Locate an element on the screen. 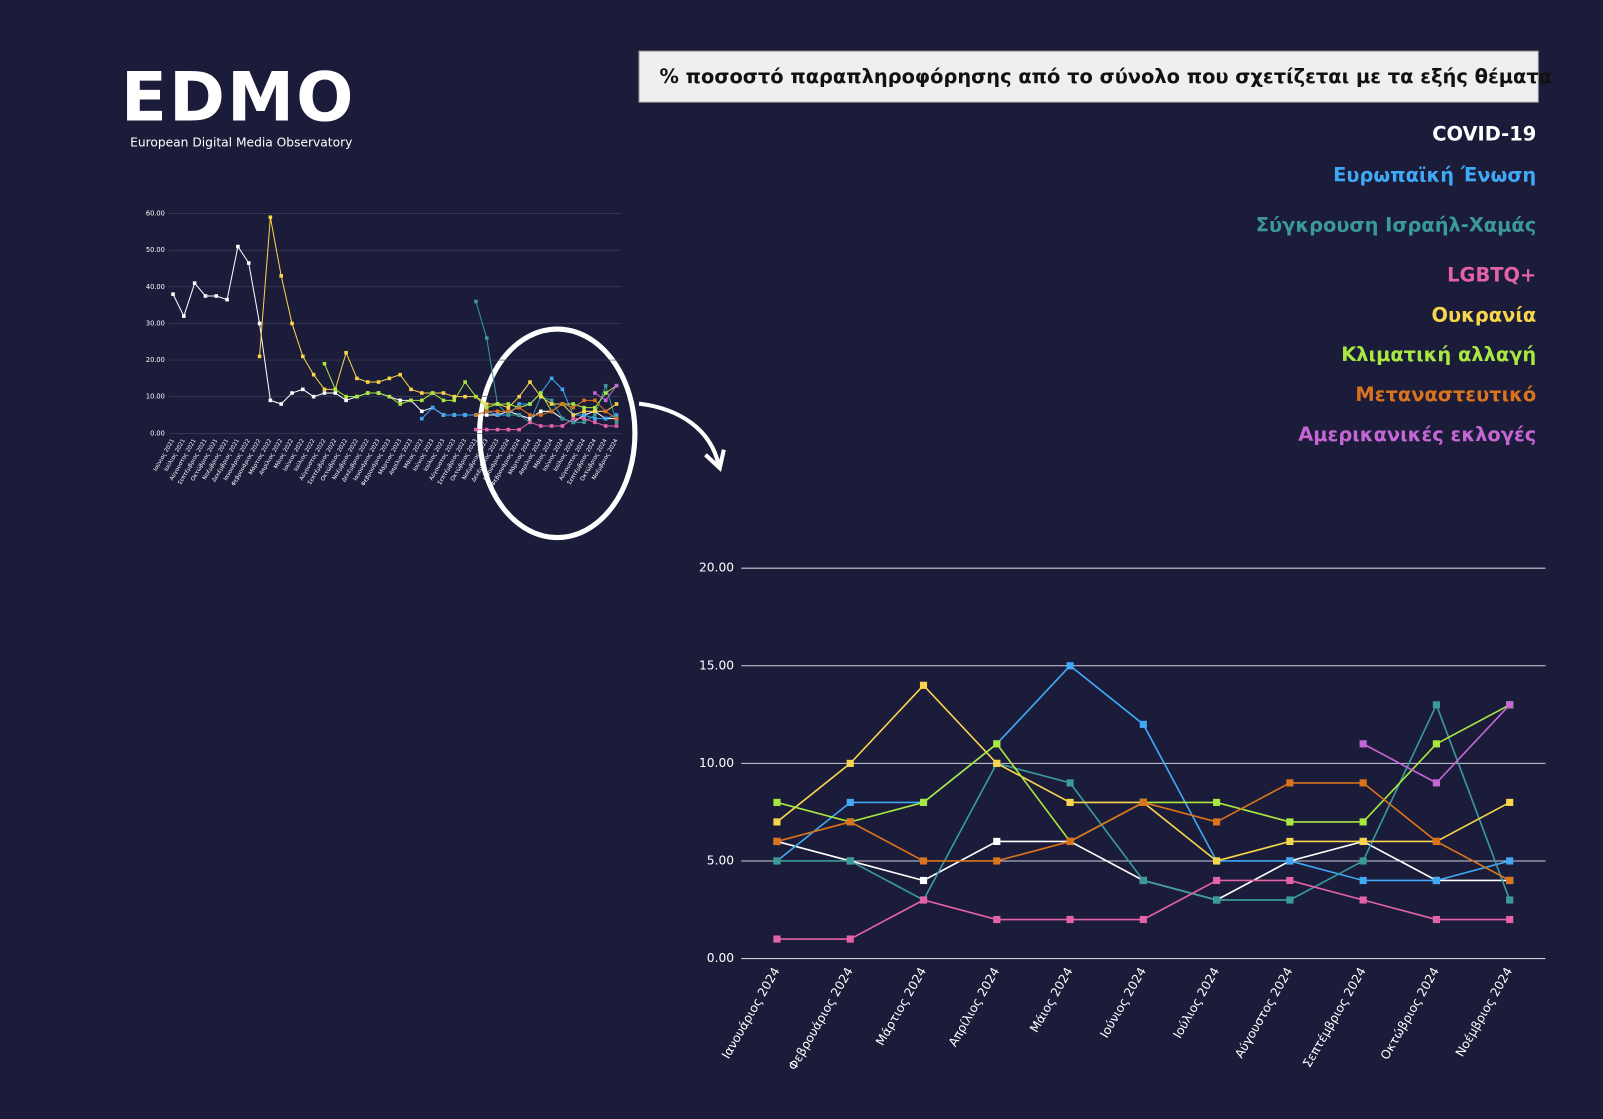 The image size is (1603, 1119). legend-entry: Κλιματική αλλαγή is located at coordinates (1438, 354).